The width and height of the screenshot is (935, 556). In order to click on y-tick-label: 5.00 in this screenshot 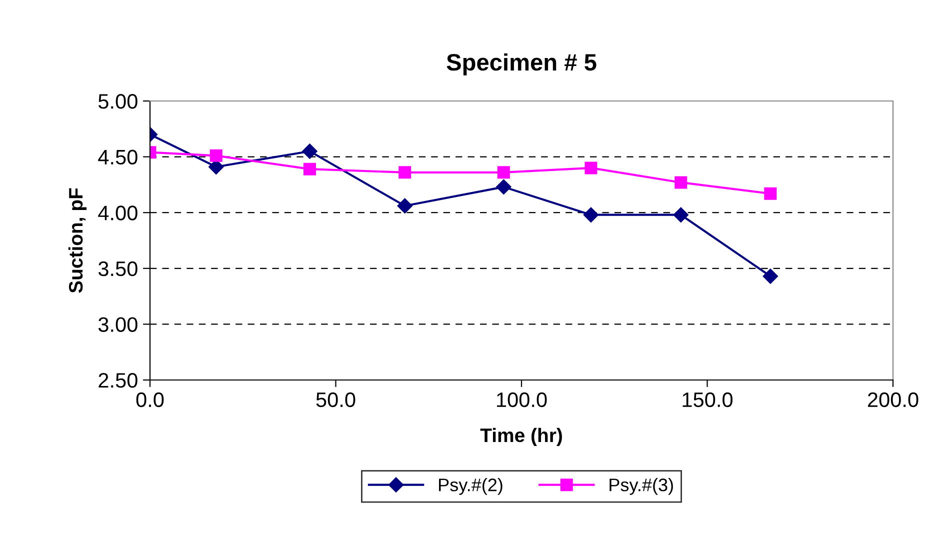, I will do `click(118, 101)`.